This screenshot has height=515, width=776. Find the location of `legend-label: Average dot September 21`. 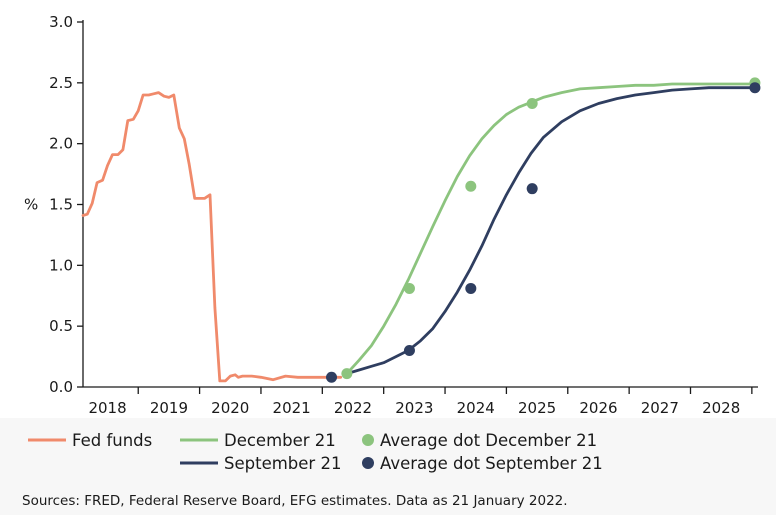

legend-label: Average dot September 21 is located at coordinates (491, 463).